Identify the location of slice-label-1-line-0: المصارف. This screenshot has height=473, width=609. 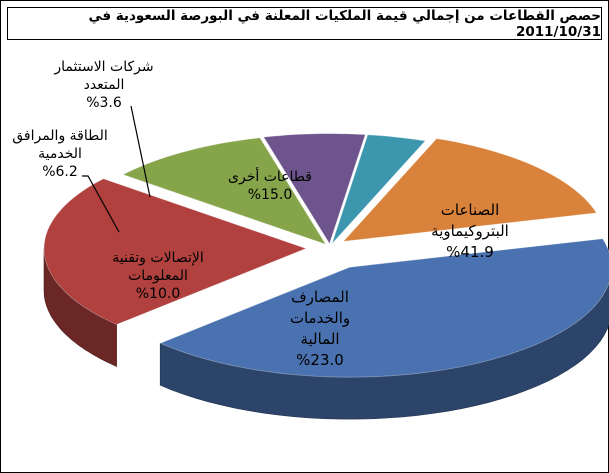
(320, 297).